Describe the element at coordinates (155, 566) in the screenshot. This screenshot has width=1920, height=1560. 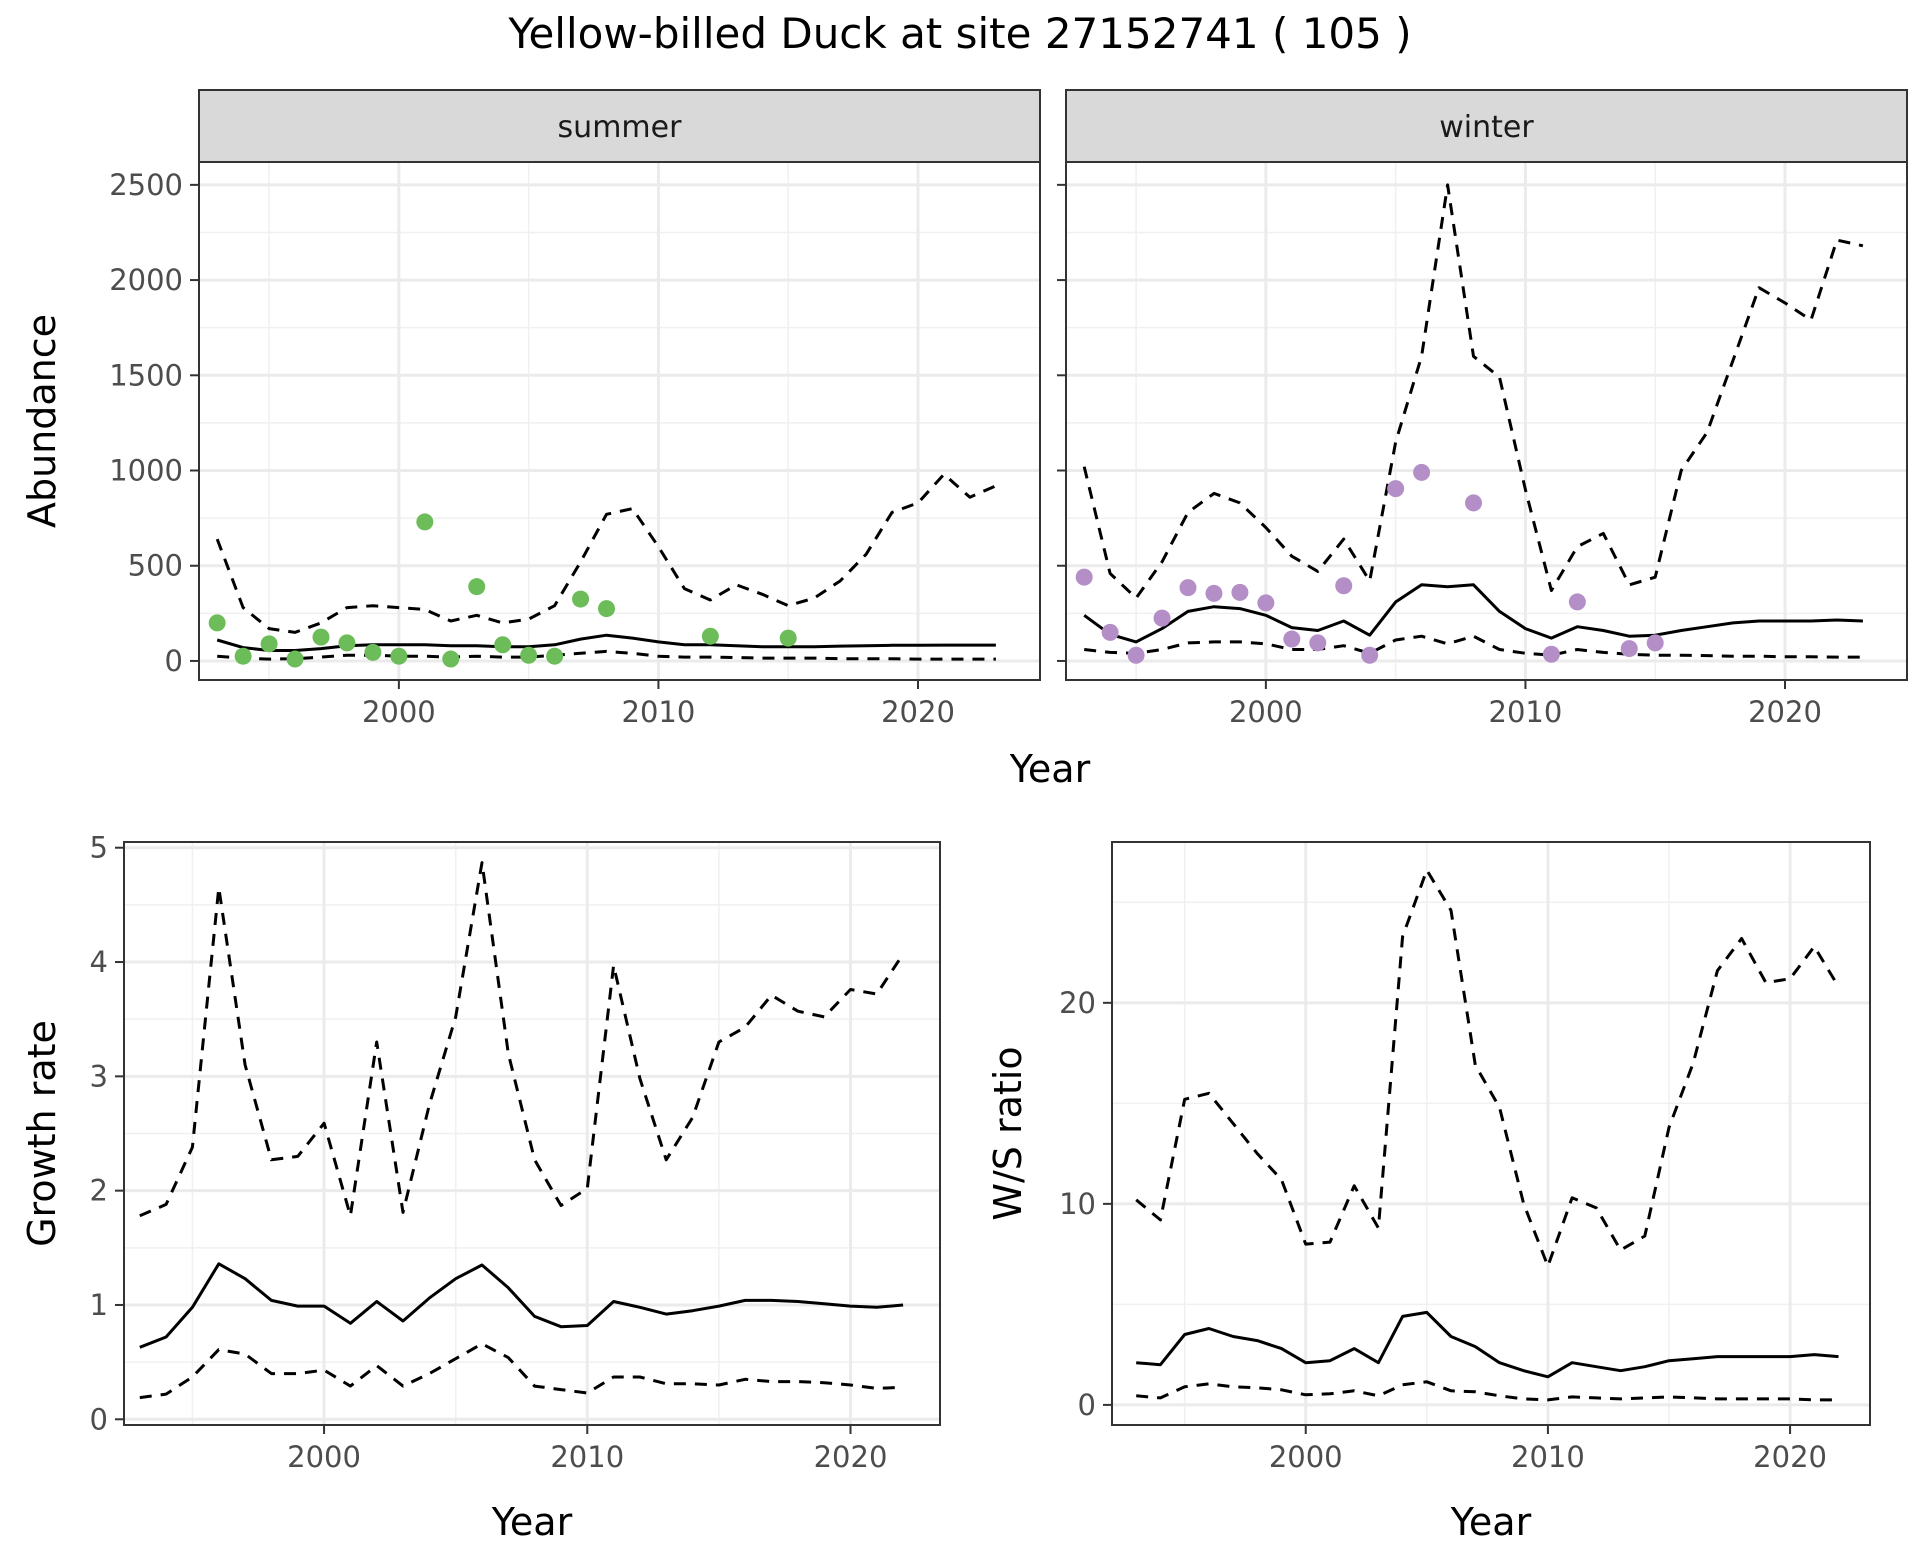
I see `y-tick-label: 500` at that location.